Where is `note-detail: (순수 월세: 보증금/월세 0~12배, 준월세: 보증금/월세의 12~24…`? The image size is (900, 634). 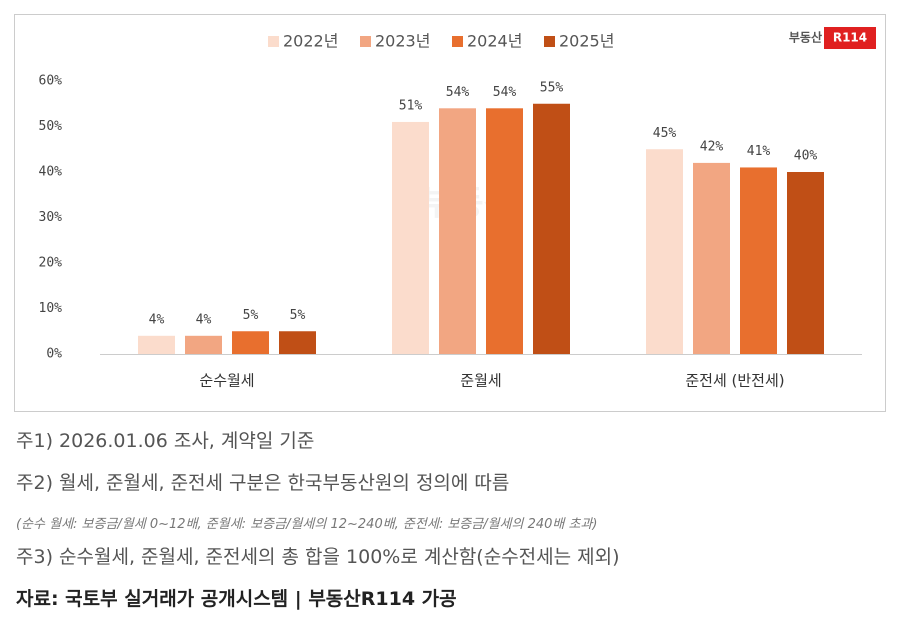
note-detail: (순수 월세: 보증금/월세 0~12배, 준월세: 보증금/월세의 12~24… is located at coordinates (307, 524).